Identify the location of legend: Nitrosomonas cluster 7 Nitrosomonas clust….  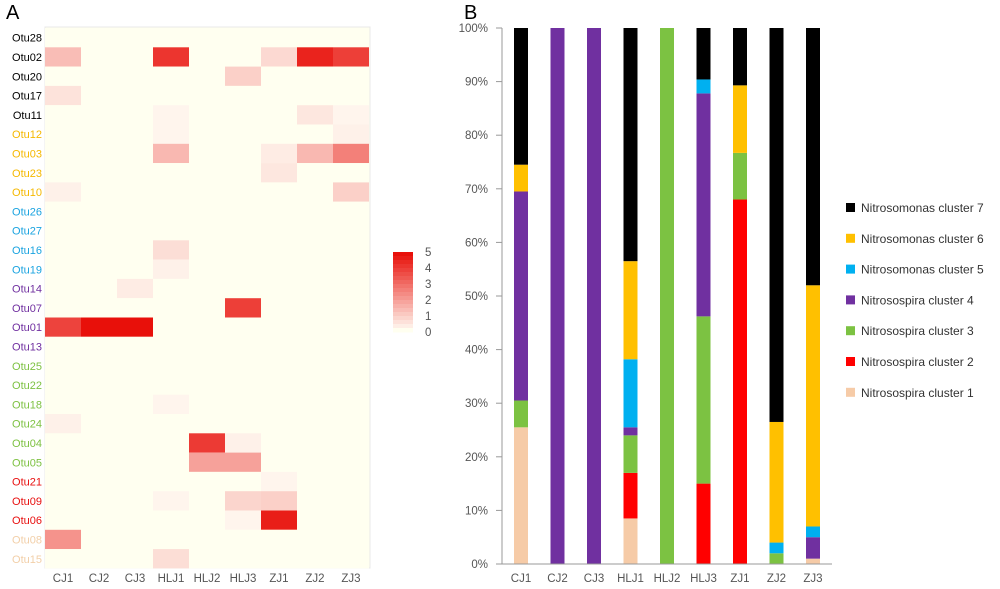
(915, 300).